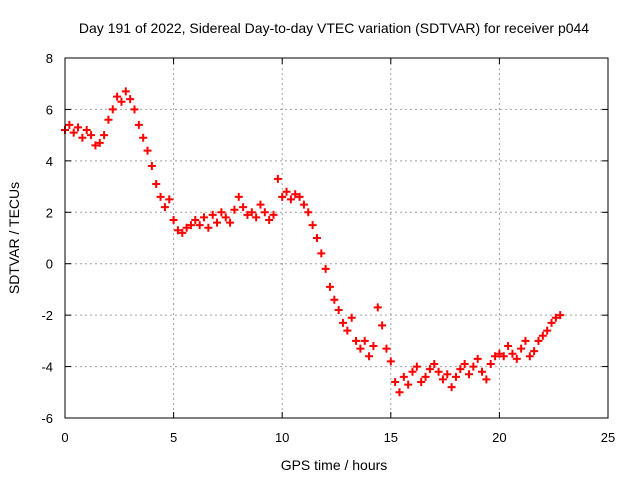  What do you see at coordinates (334, 465) in the screenshot?
I see `x-axis-label: GPS time / hours` at bounding box center [334, 465].